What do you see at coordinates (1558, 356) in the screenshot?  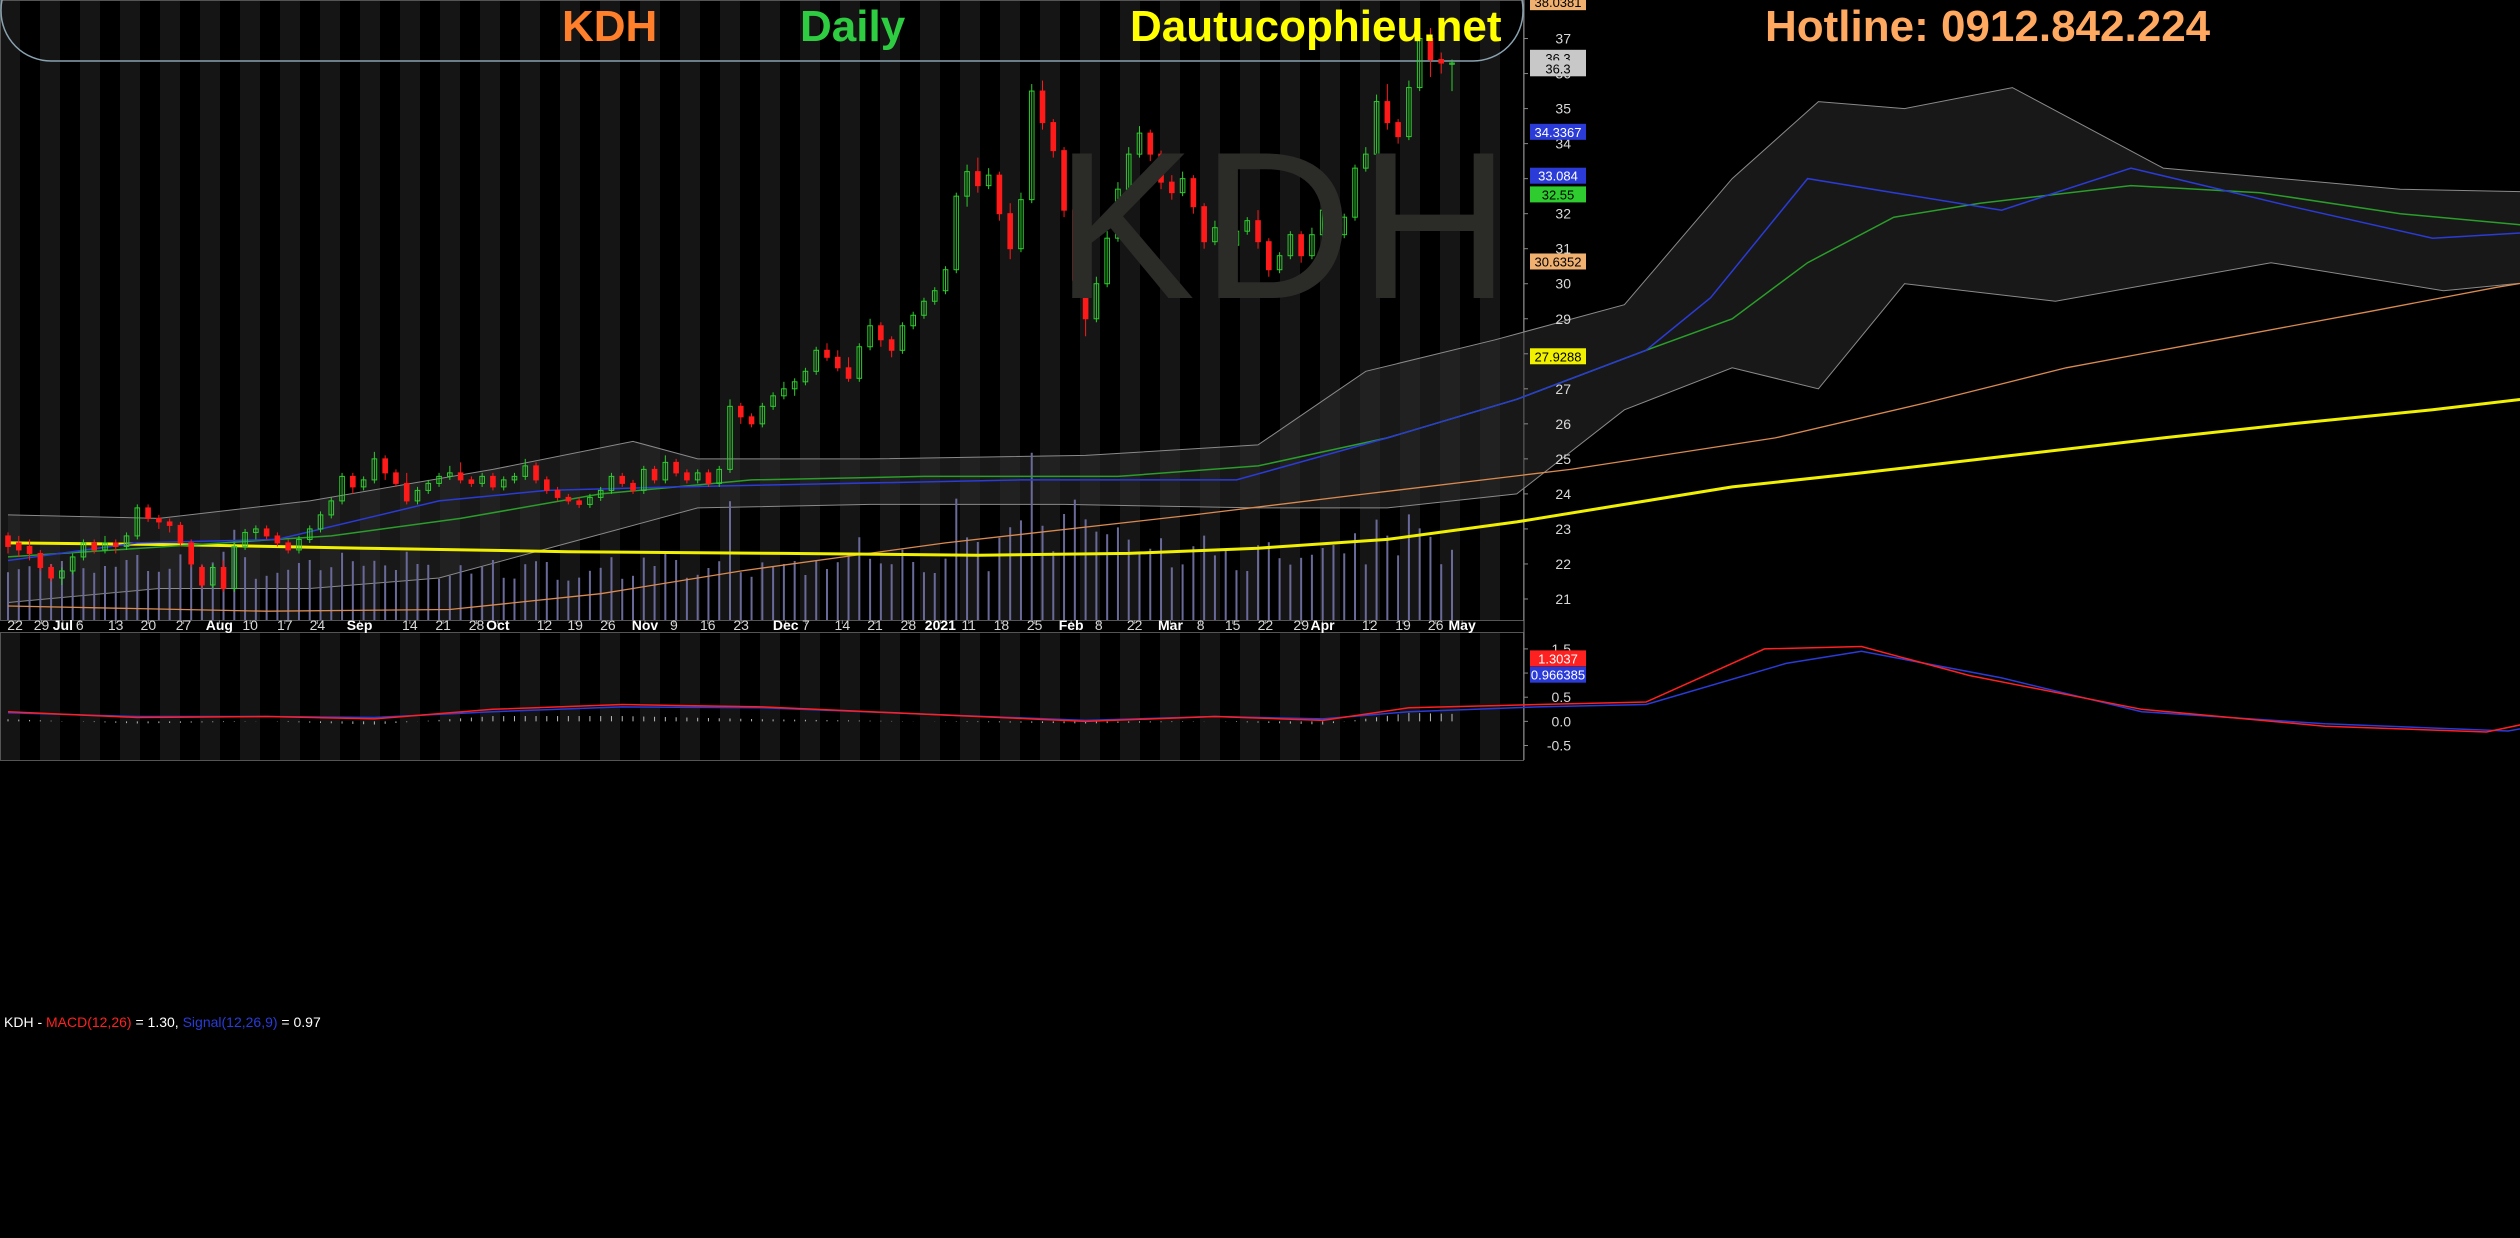 I see `price-tag: 27.9288` at bounding box center [1558, 356].